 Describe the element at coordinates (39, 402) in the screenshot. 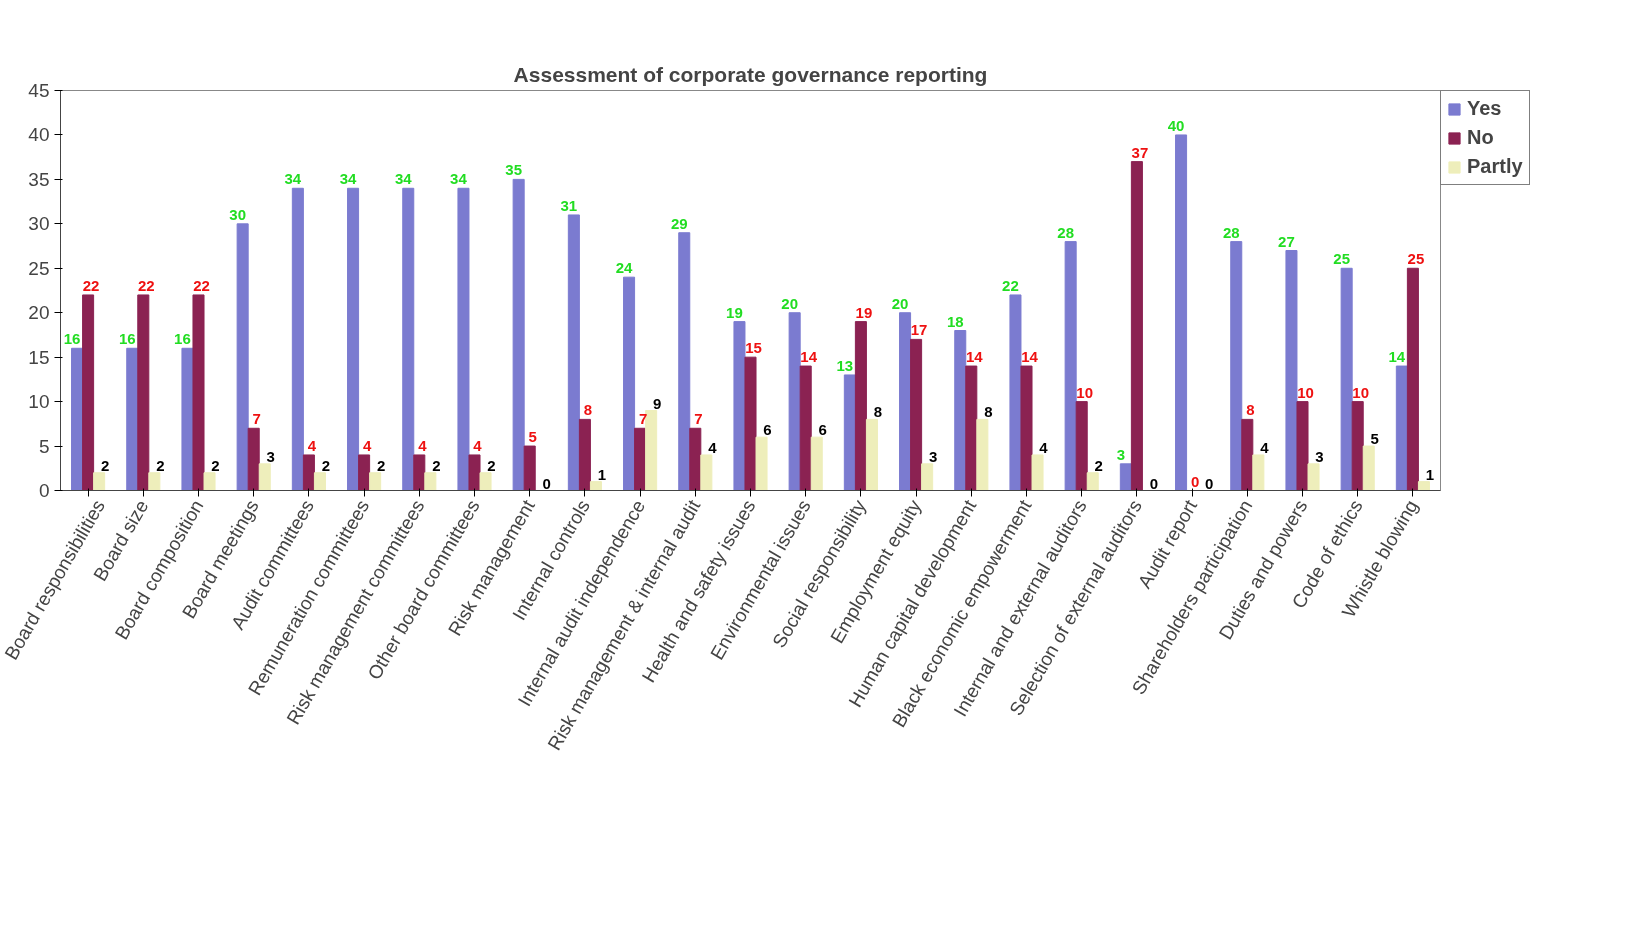

I see `y-tick-label: 10` at that location.